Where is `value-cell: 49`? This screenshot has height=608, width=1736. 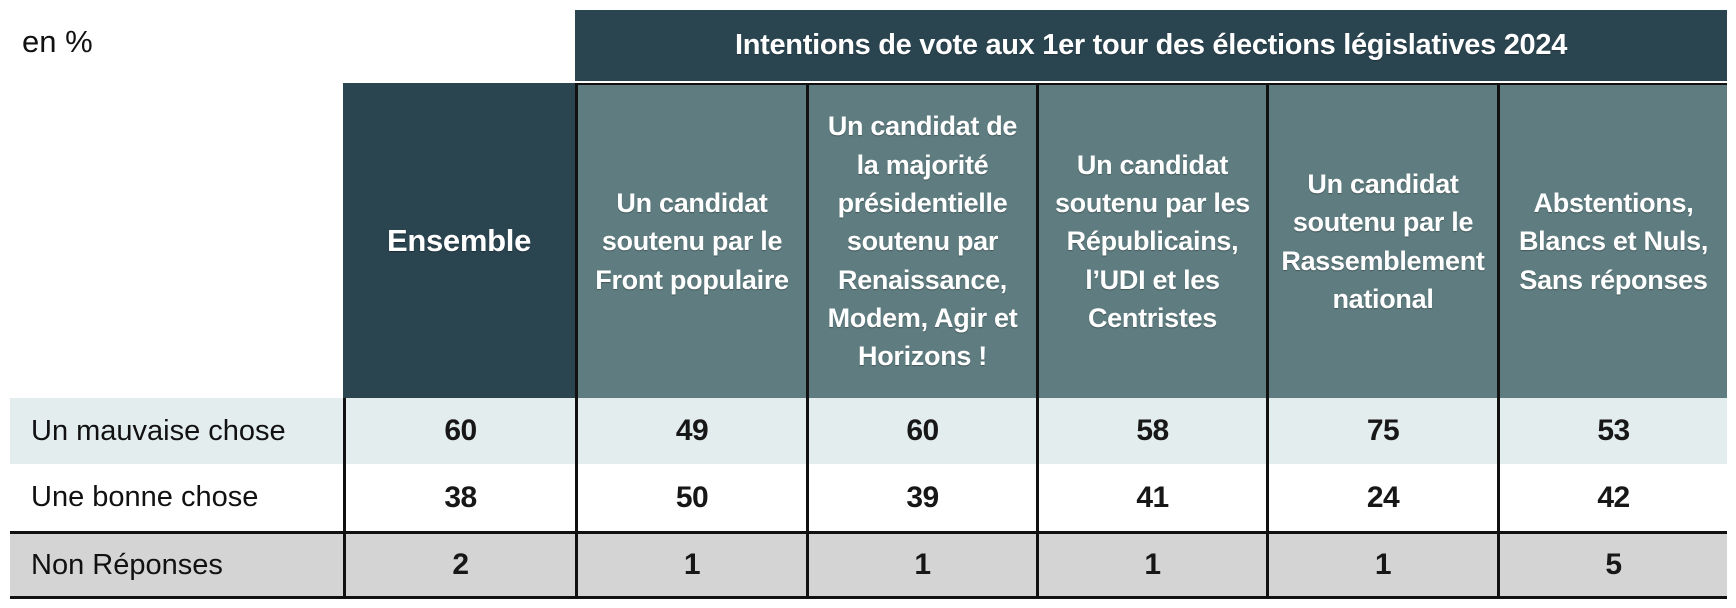 value-cell: 49 is located at coordinates (690, 431).